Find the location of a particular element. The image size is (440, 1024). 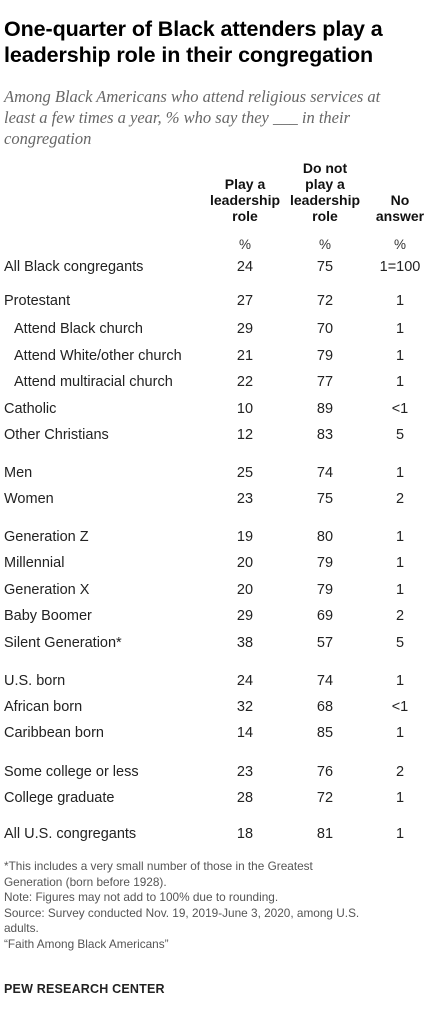

value-play-leadership: 22 is located at coordinates (245, 382).